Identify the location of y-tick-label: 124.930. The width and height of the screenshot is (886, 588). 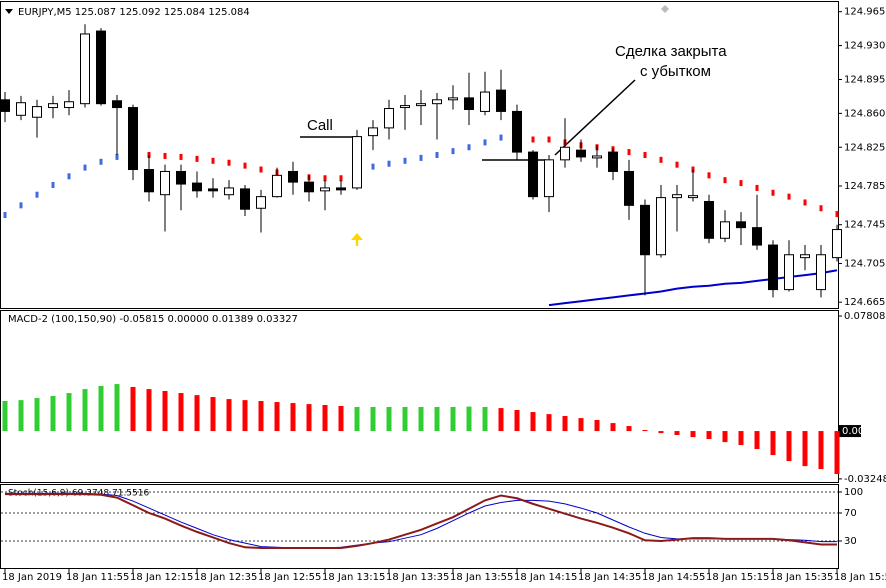
(864, 46).